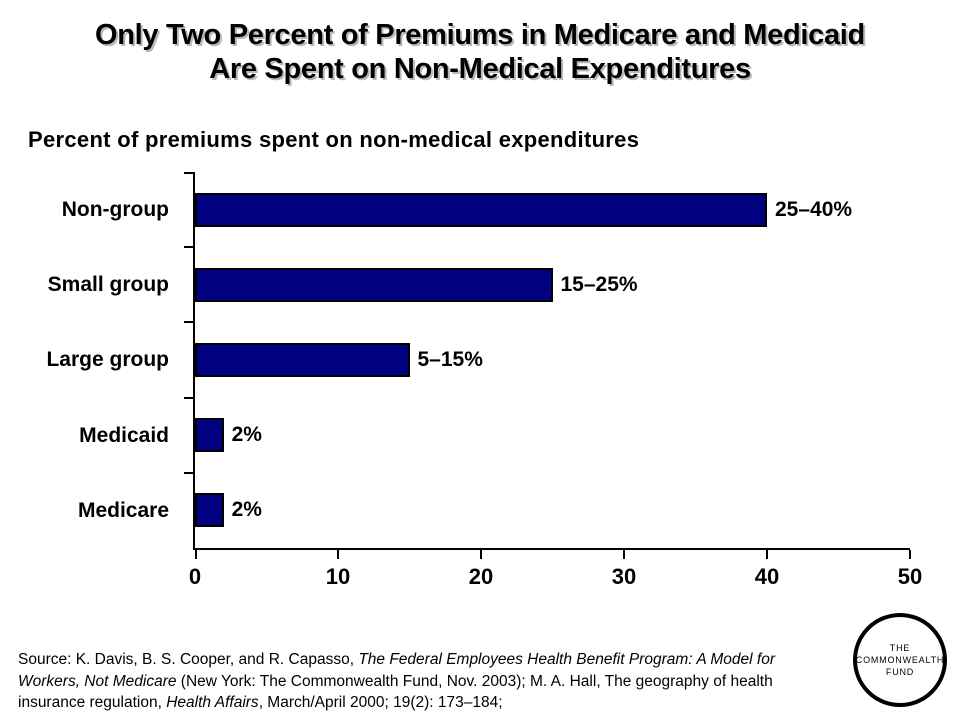  I want to click on logo-text-line3: FUND, so click(900, 672).